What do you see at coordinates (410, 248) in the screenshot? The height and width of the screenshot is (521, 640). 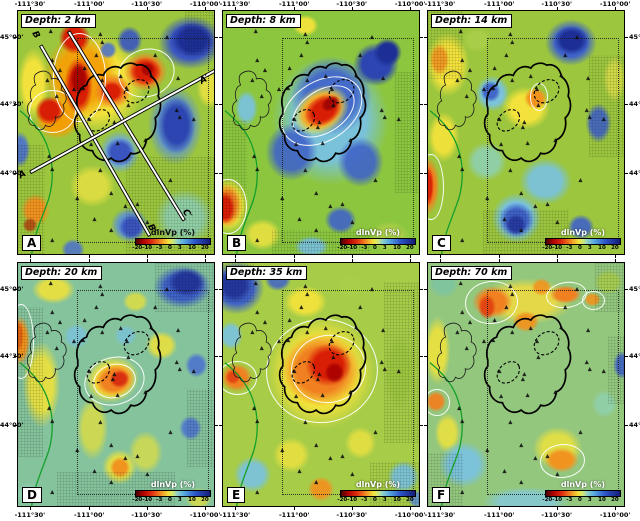 I see `colorbar-tick: 20` at bounding box center [410, 248].